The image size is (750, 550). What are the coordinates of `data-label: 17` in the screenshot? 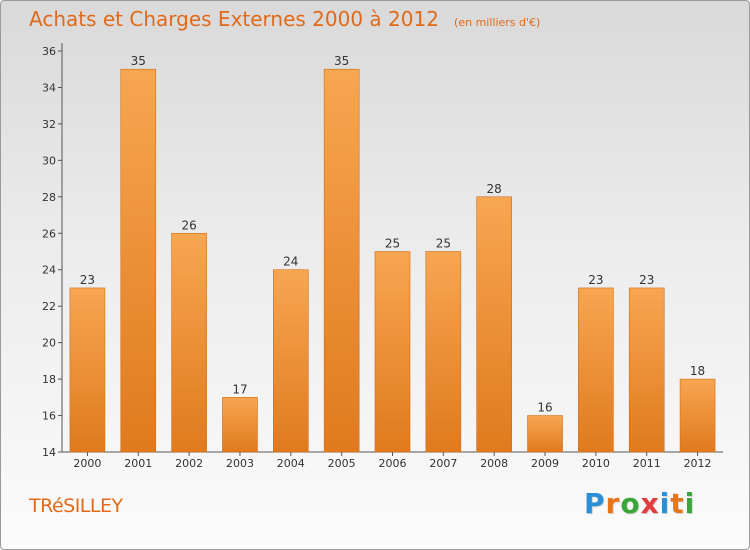 It's located at (239, 389).